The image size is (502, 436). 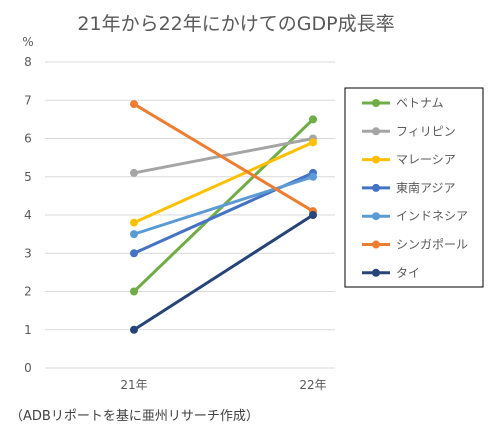 I want to click on legend-item: フィリピン, so click(x=409, y=131).